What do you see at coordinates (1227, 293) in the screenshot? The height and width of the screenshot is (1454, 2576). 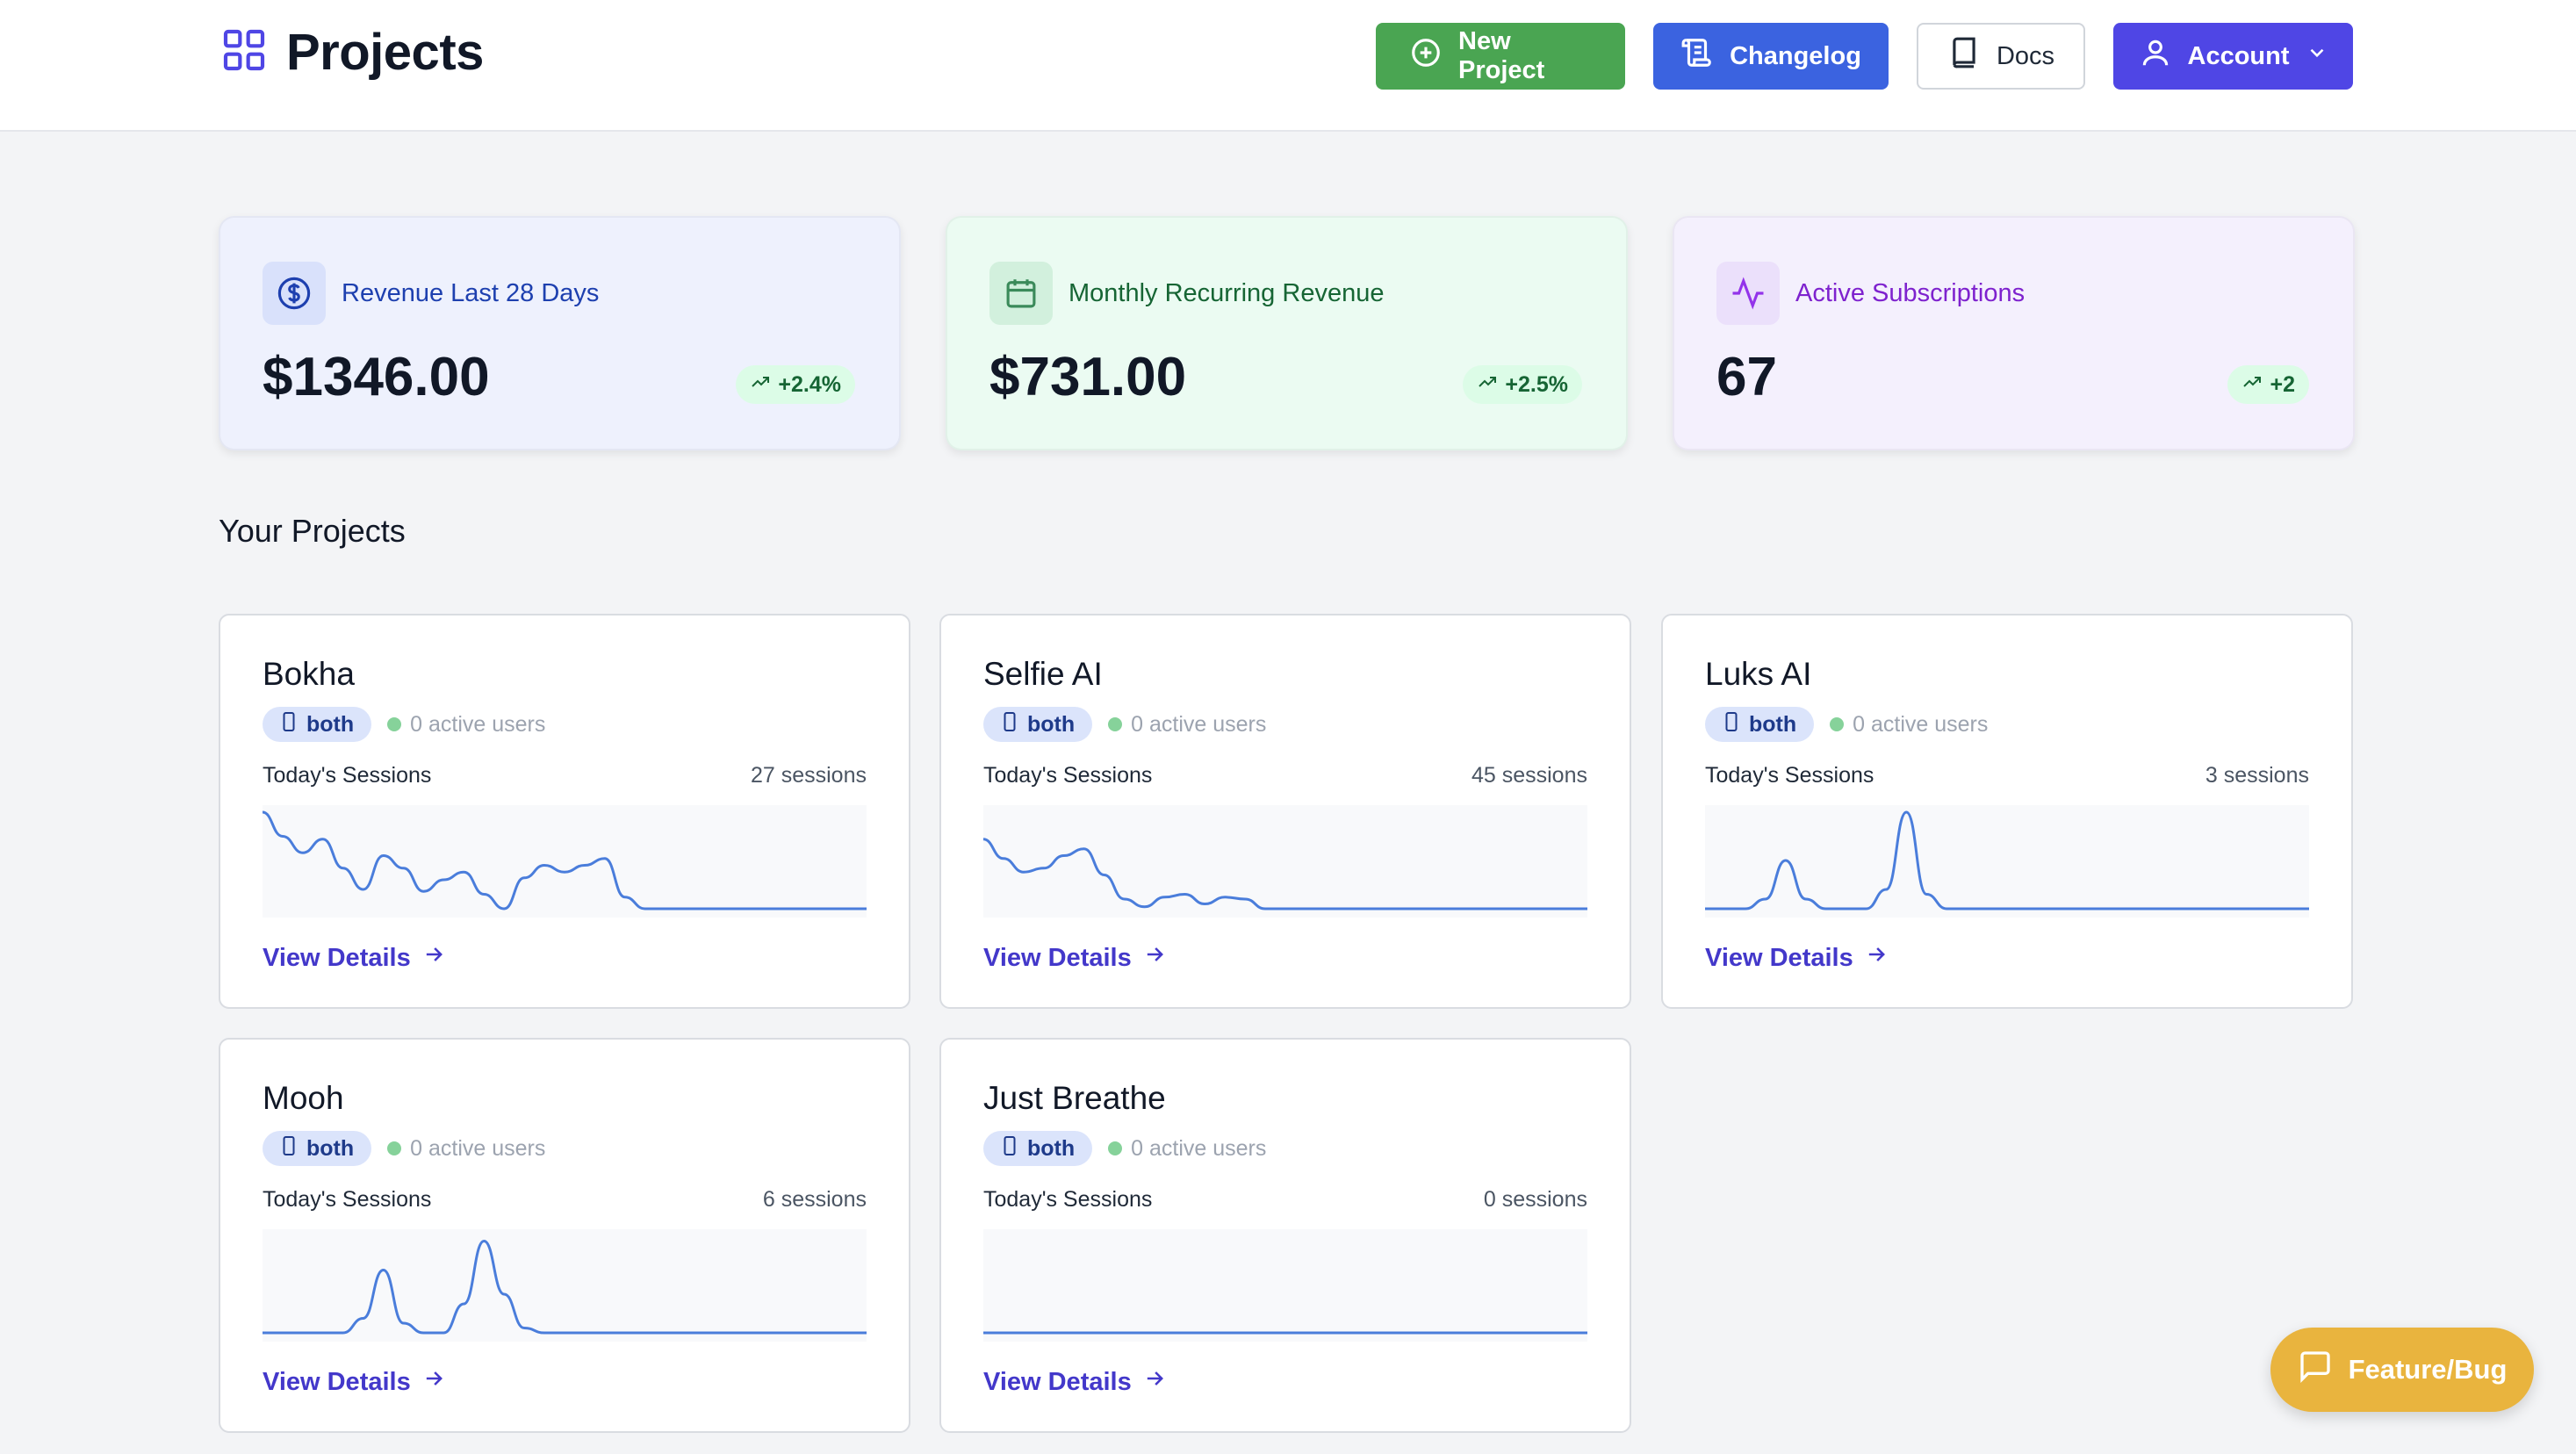 I see `stat-label: Monthly Recurring Revenue` at bounding box center [1227, 293].